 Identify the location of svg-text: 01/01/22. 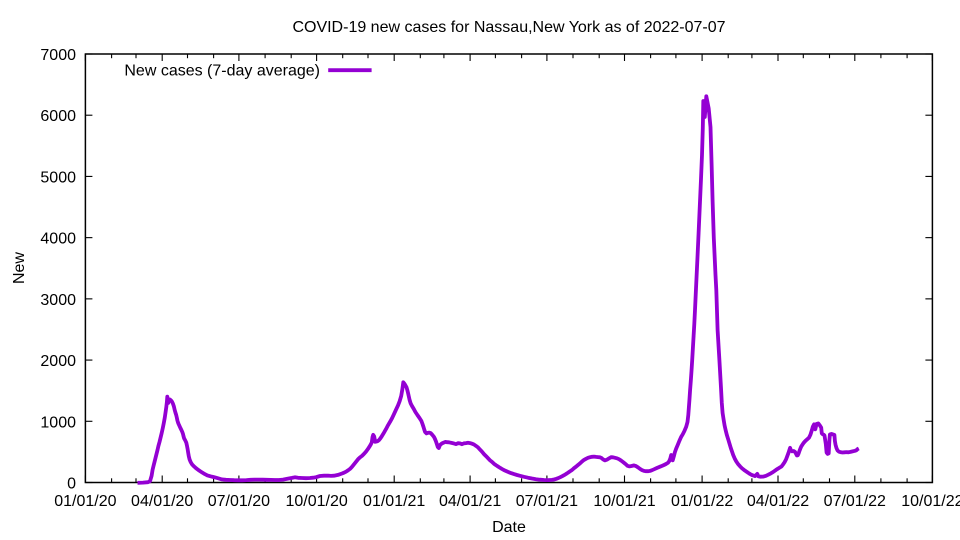
(702, 501).